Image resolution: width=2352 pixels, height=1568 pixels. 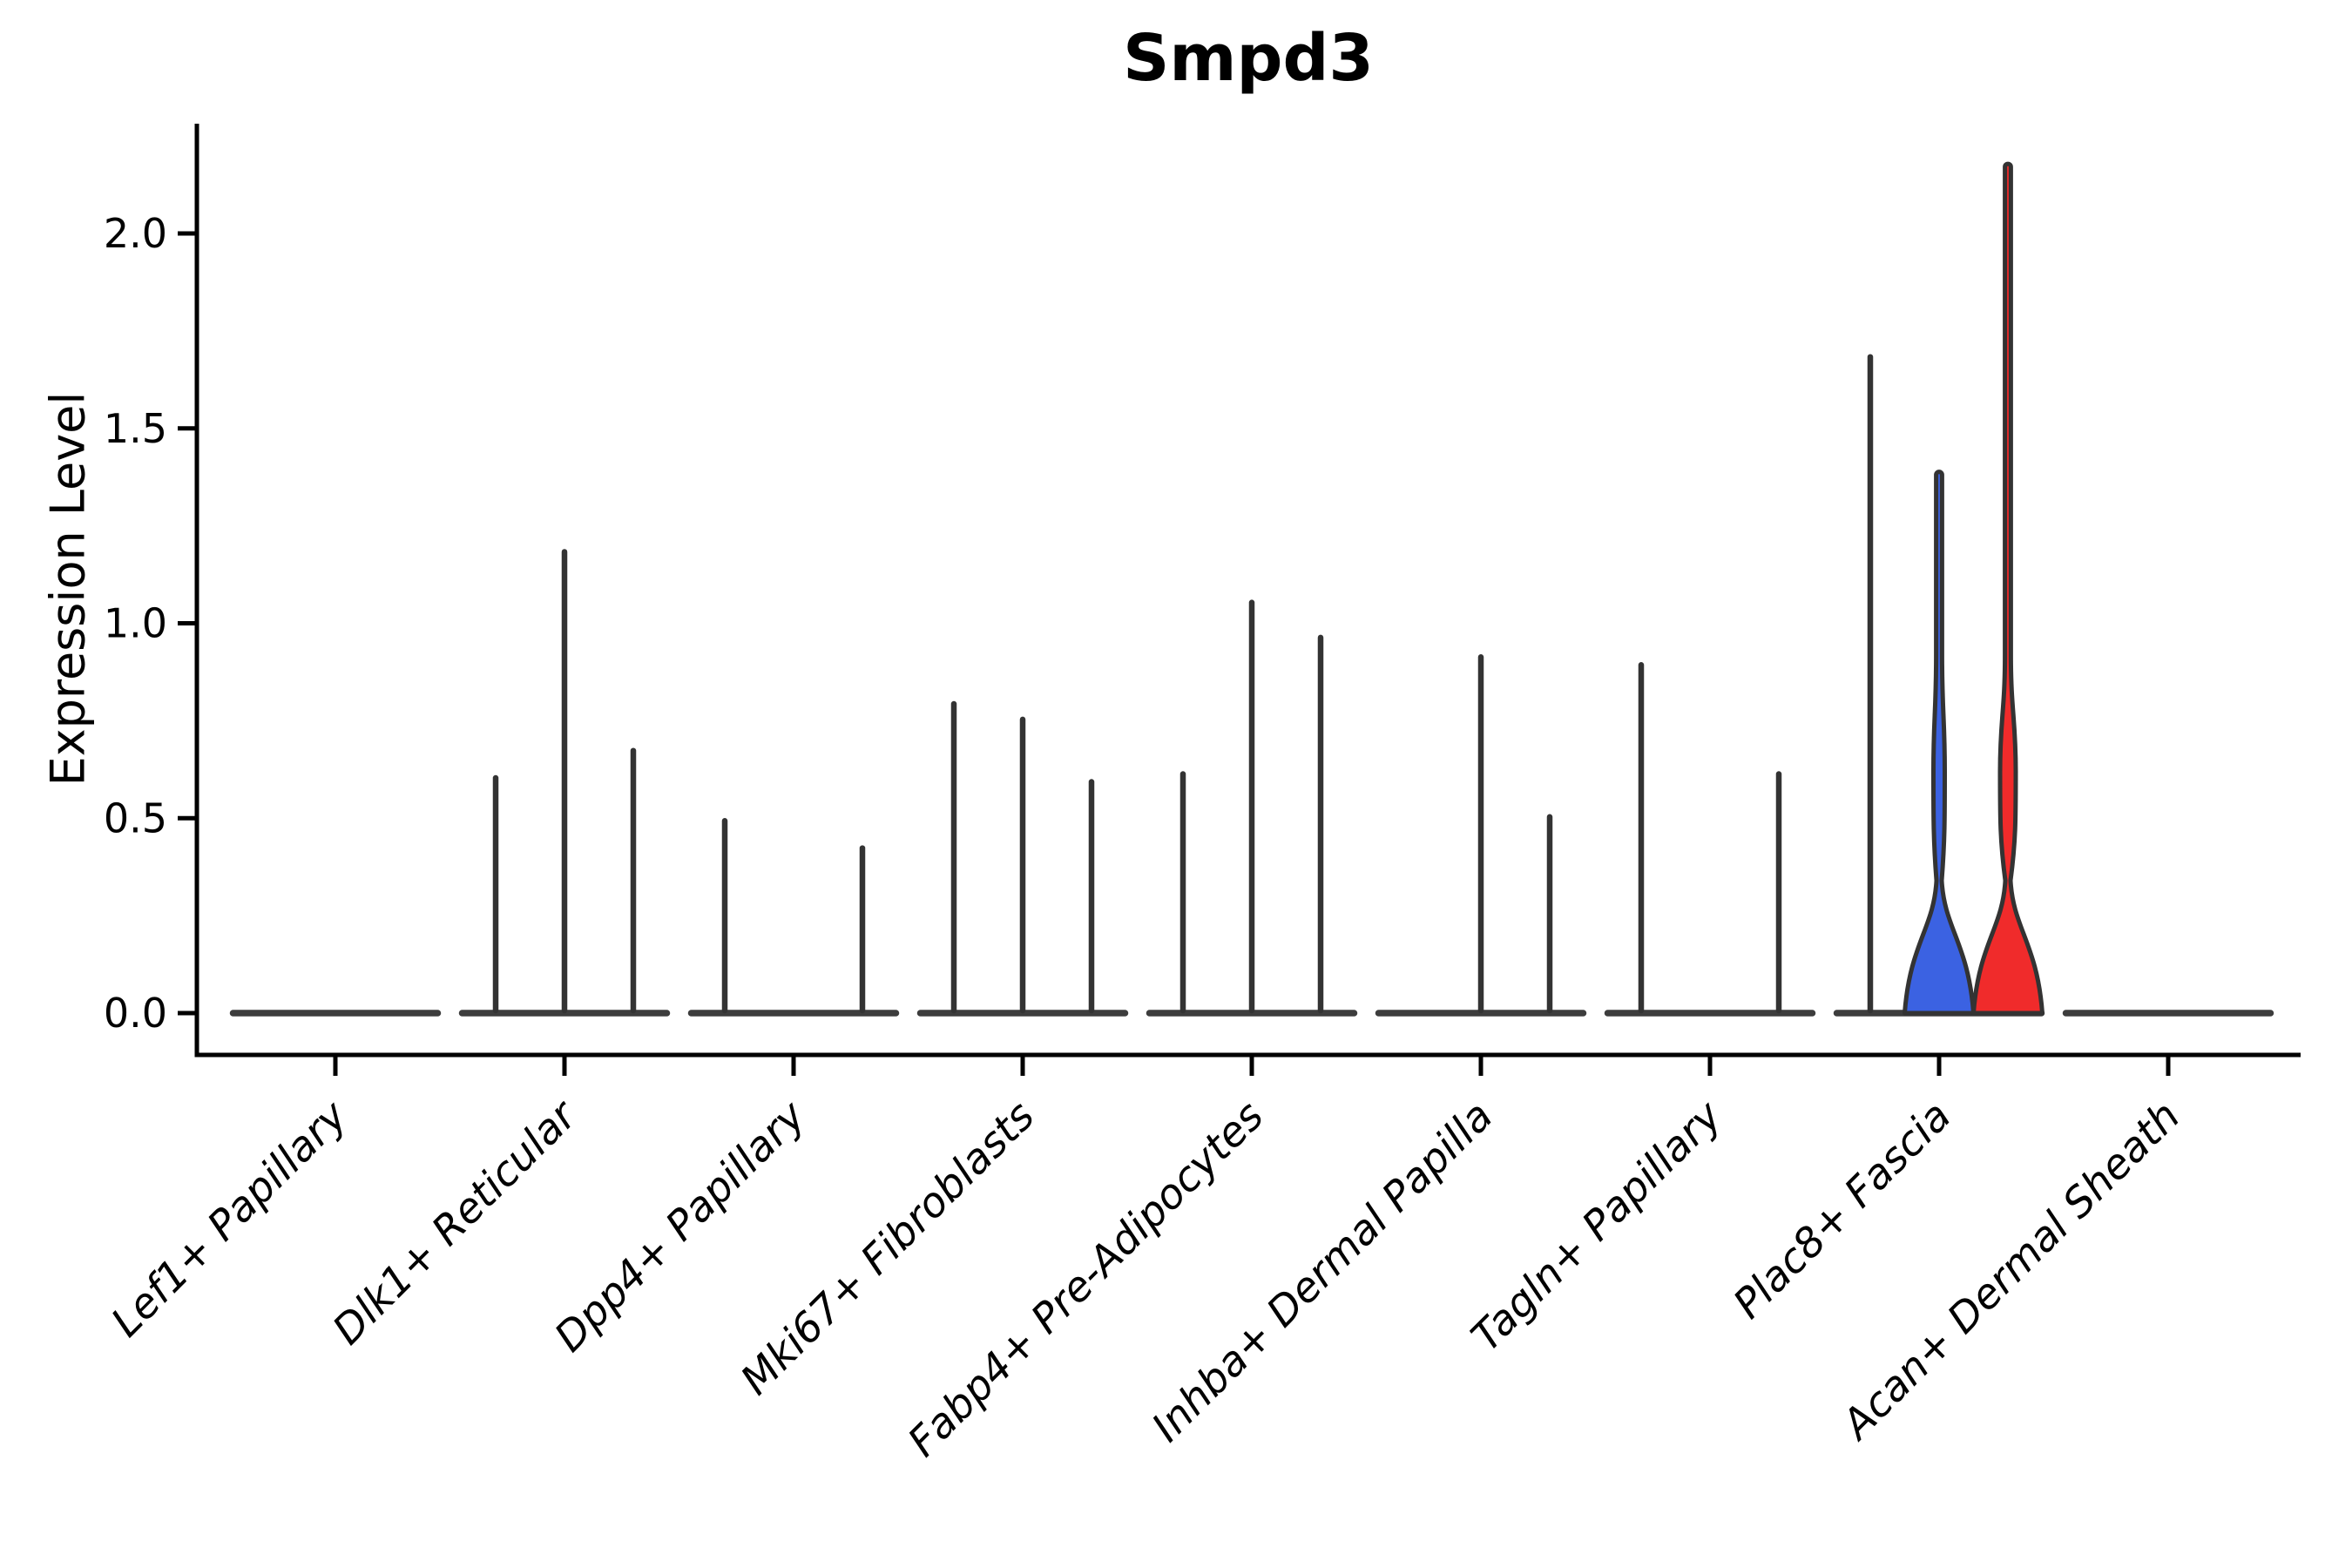 I want to click on x-tick-label: Dlk1+ Reticular, so click(x=456, y=1223).